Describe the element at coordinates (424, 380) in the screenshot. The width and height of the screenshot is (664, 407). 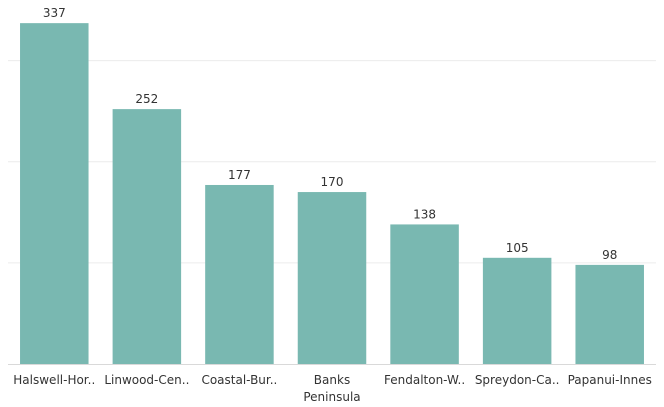
I see `x-tick-label: Fendalton-W..` at that location.